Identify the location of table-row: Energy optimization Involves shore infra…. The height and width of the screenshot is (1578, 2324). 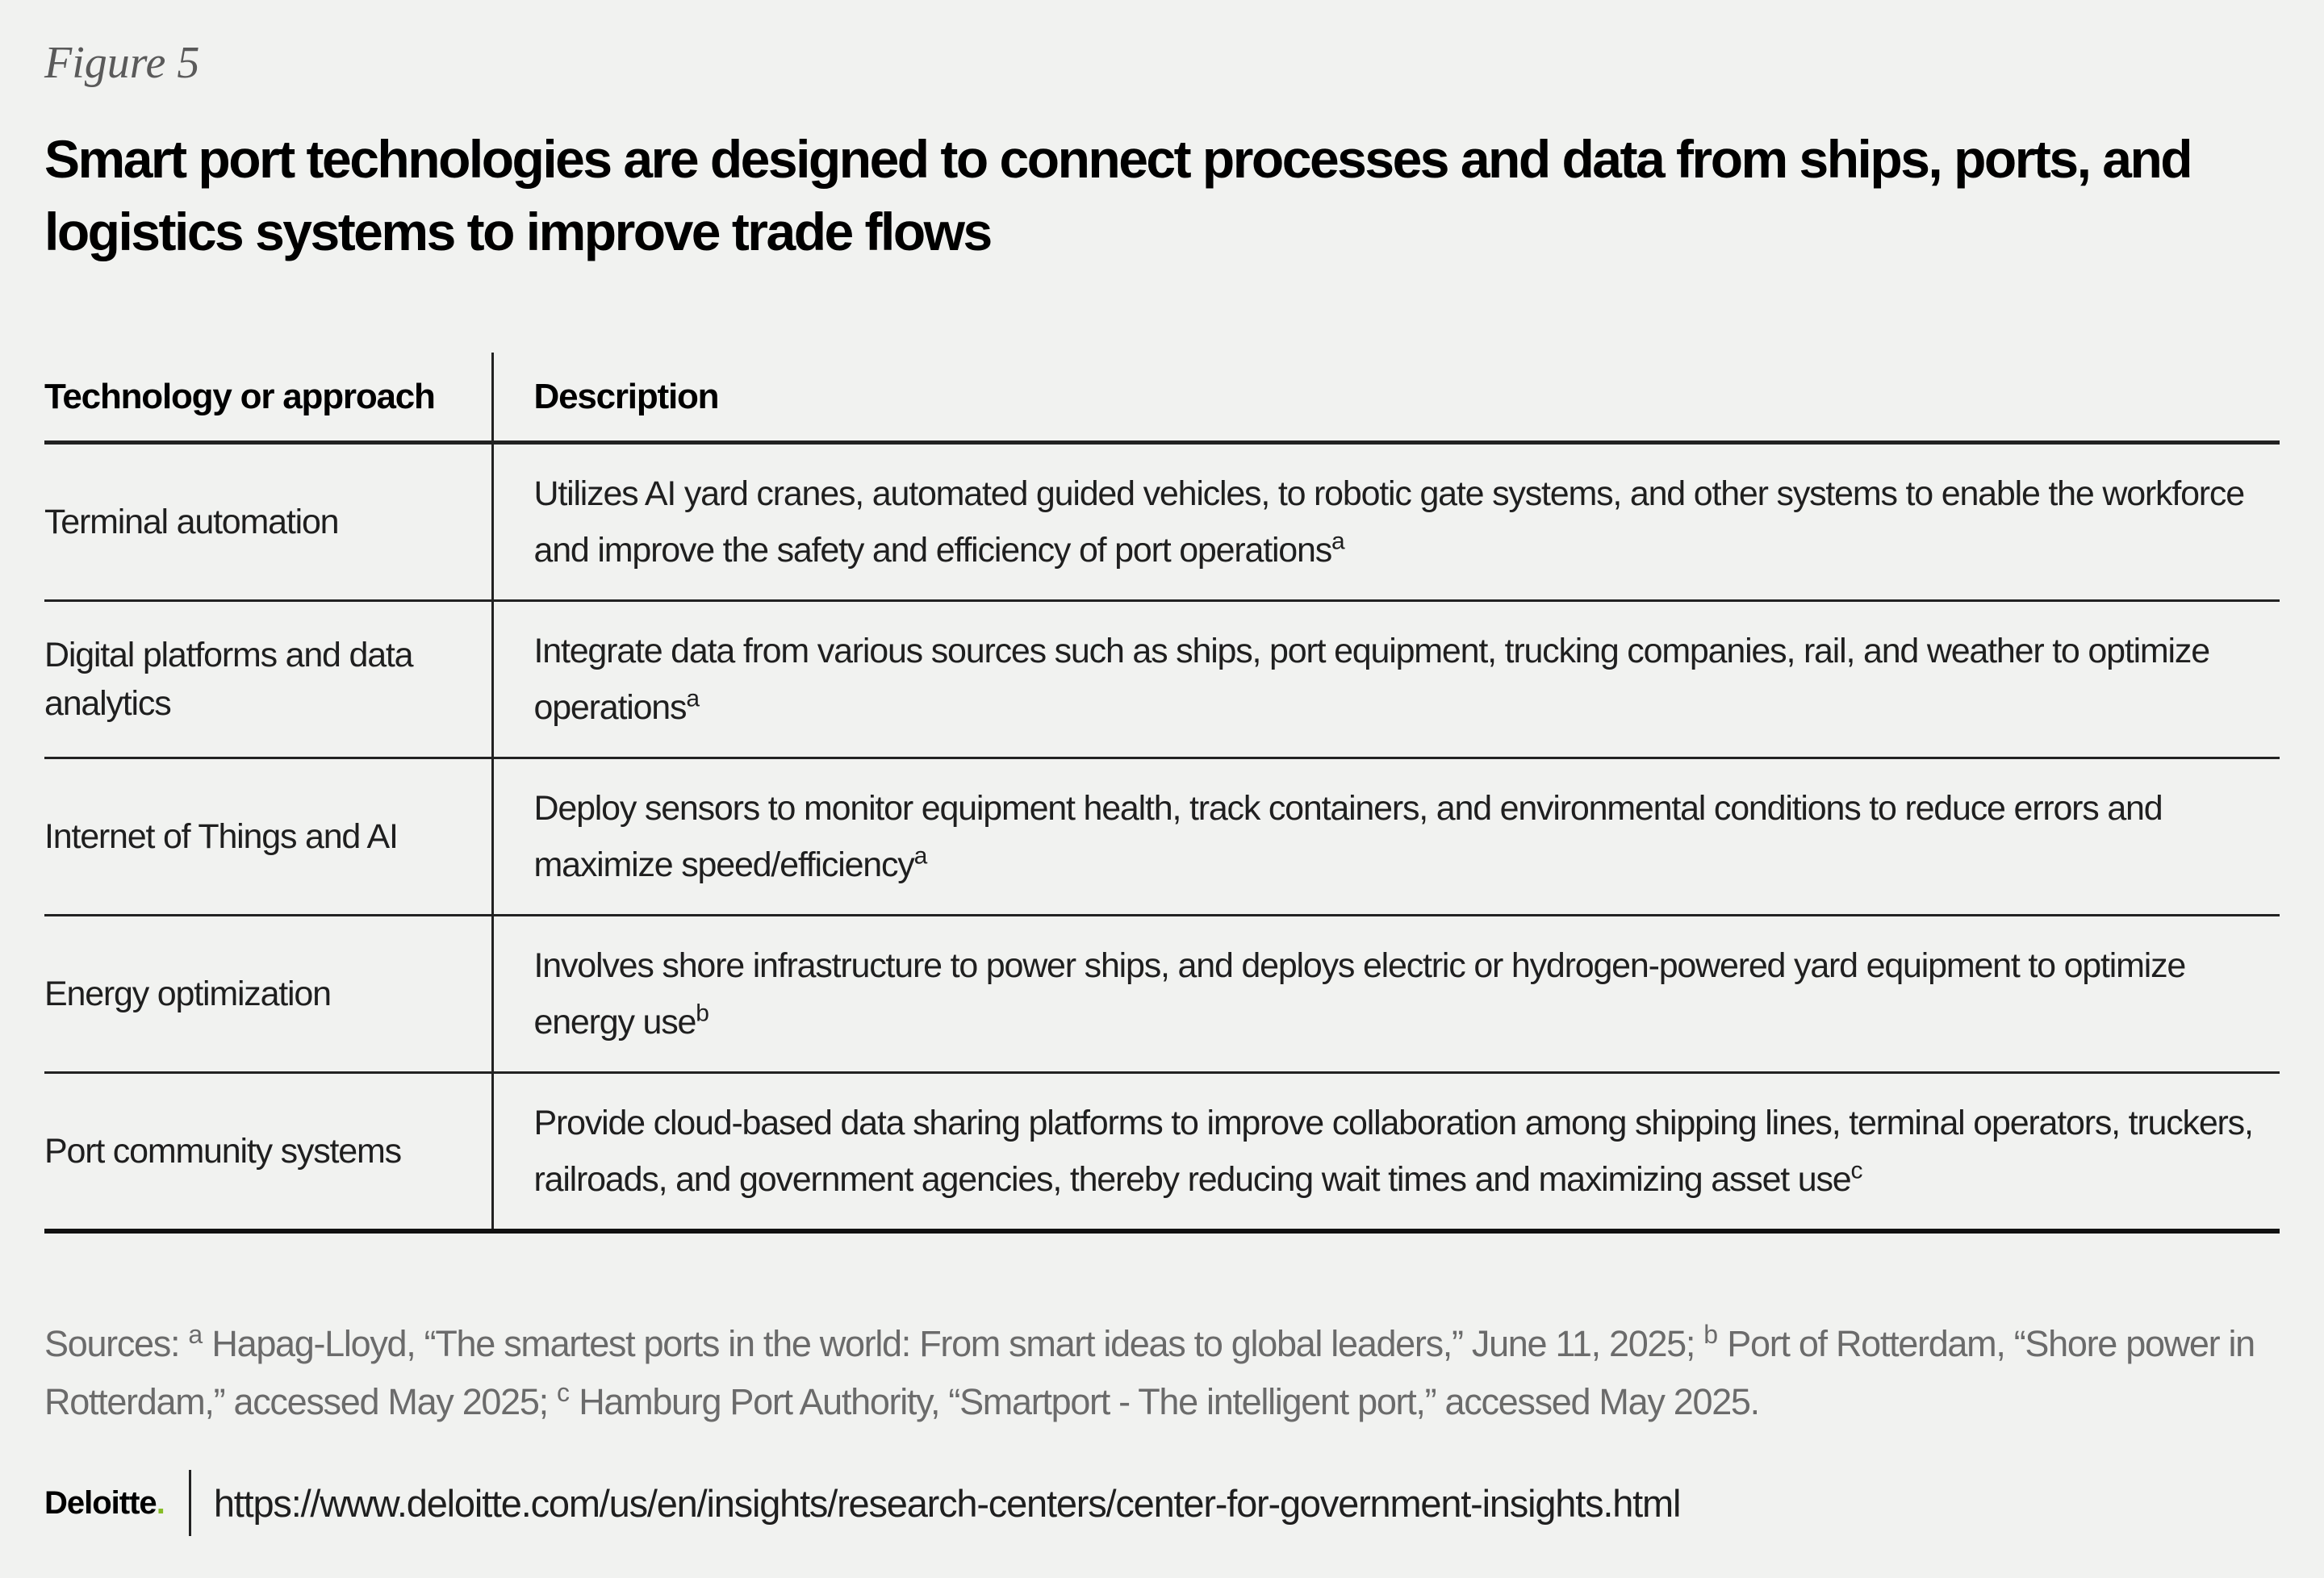
(1162, 994).